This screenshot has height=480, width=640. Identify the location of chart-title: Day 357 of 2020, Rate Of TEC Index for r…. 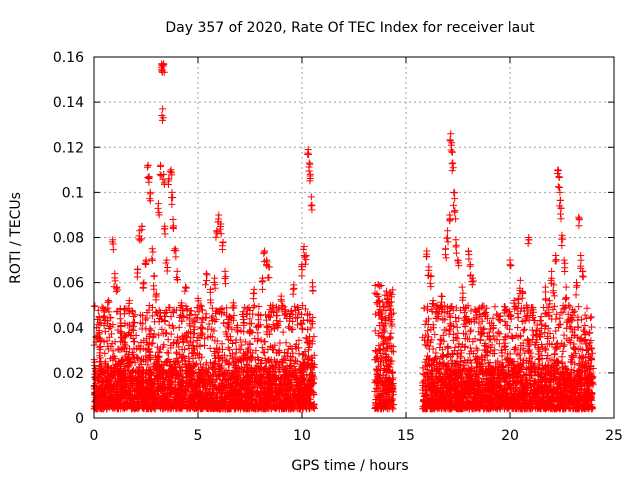
(350, 28).